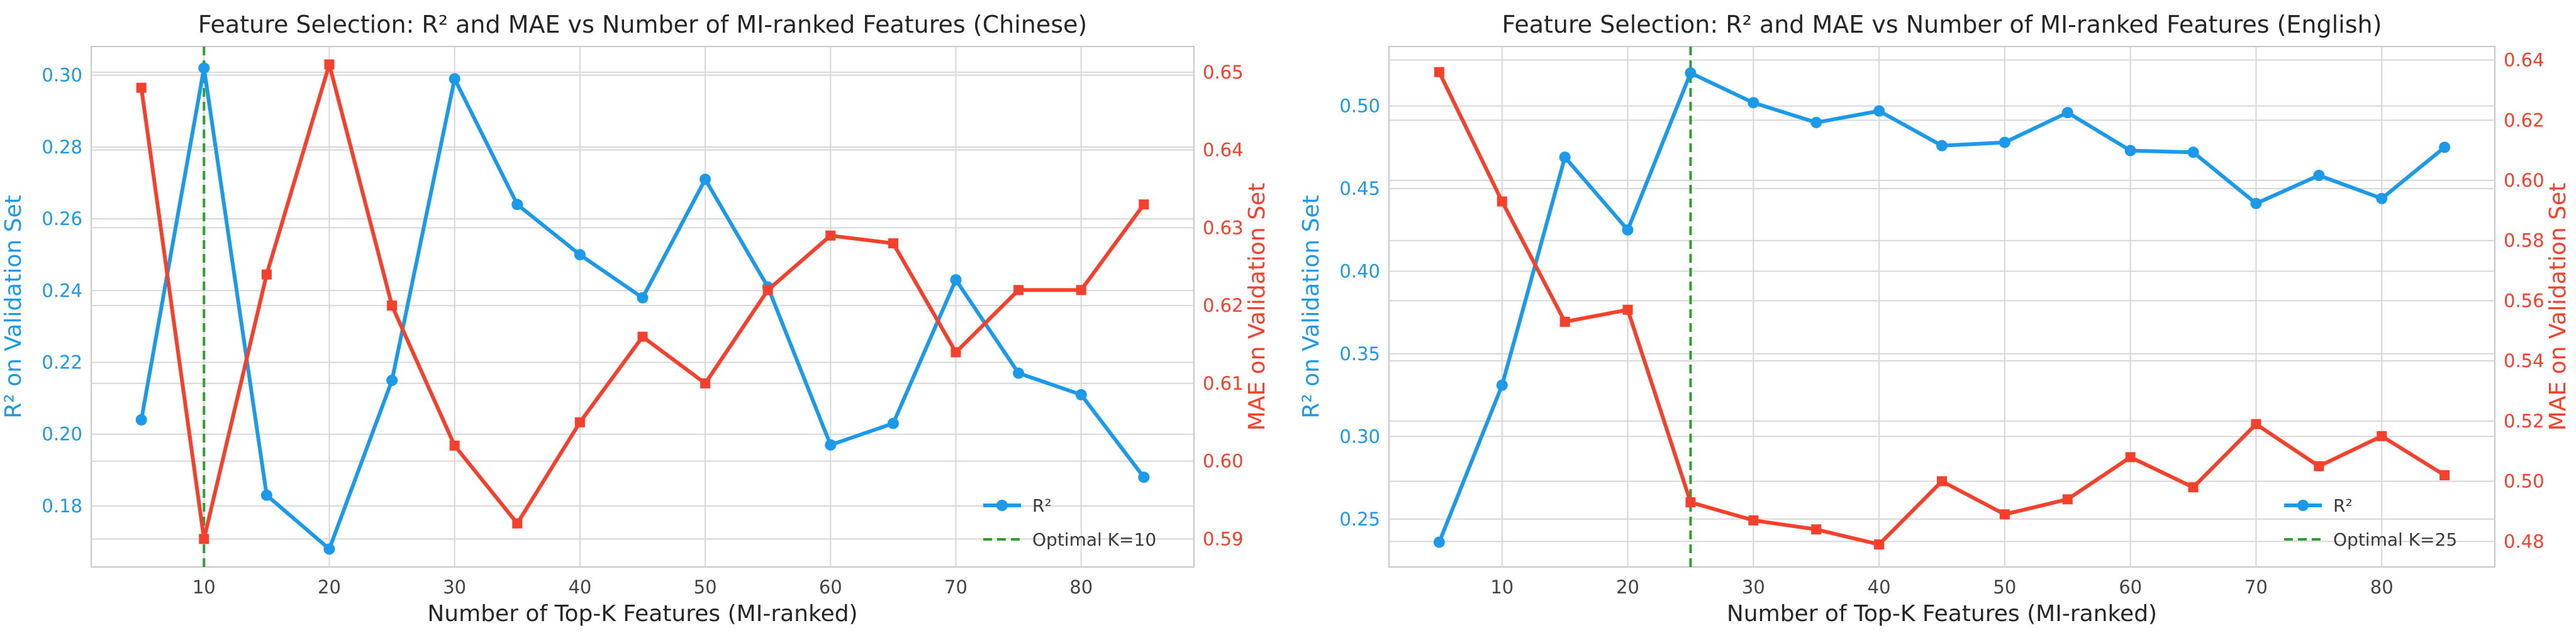 The width and height of the screenshot is (2576, 633). What do you see at coordinates (705, 587) in the screenshot?
I see `x-tick-label: 50` at bounding box center [705, 587].